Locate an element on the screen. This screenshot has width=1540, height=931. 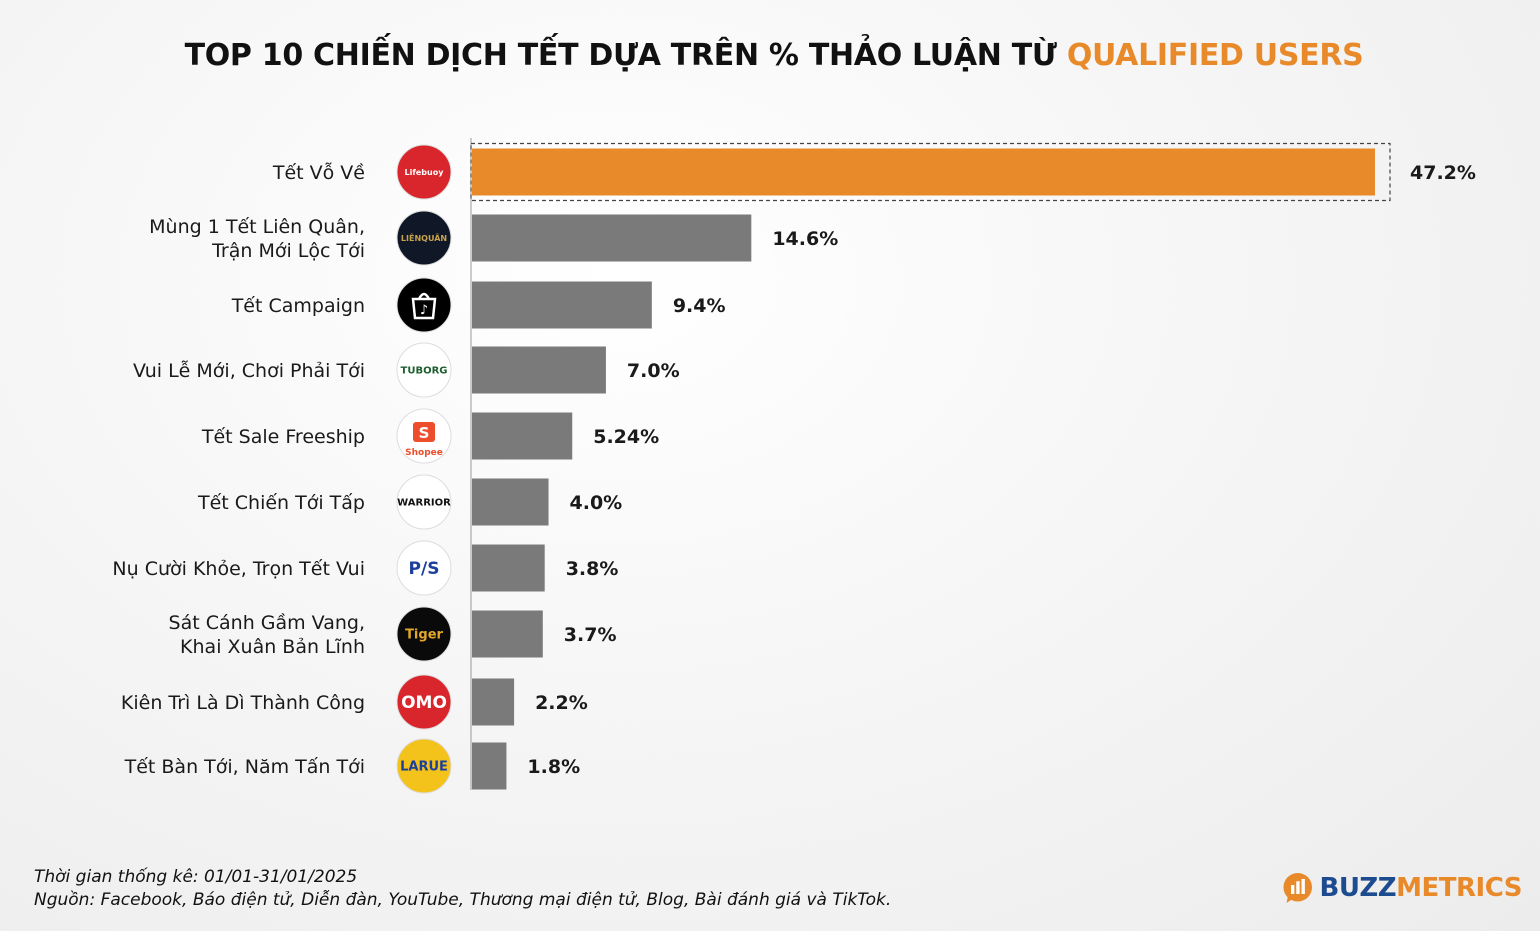
logo-wordmark: WARRIOR is located at coordinates (424, 503).